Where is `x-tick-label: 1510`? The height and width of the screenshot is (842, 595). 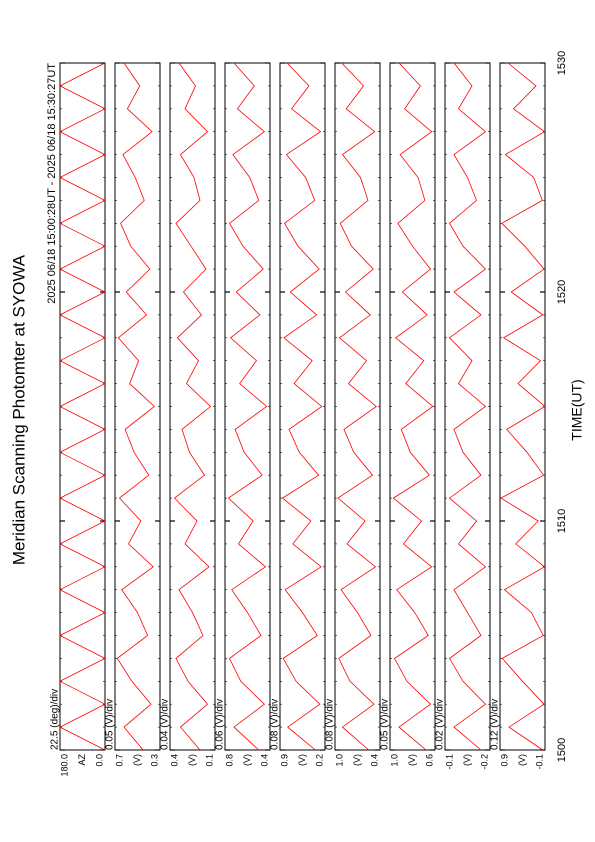
x-tick-label: 1510 is located at coordinates (562, 521).